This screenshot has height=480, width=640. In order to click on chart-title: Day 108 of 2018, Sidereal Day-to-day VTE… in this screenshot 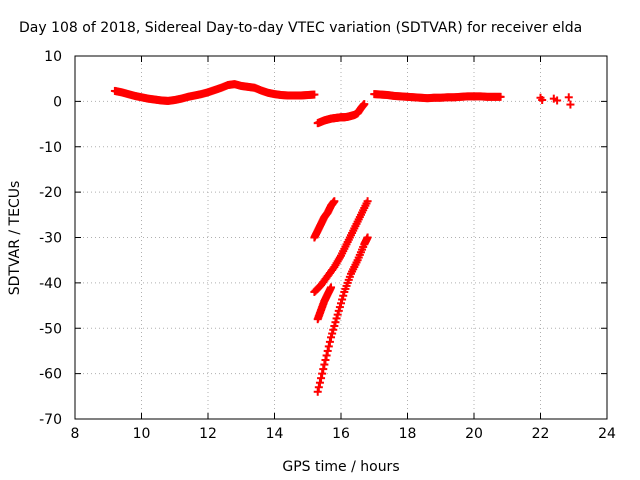, I will do `click(300, 28)`.